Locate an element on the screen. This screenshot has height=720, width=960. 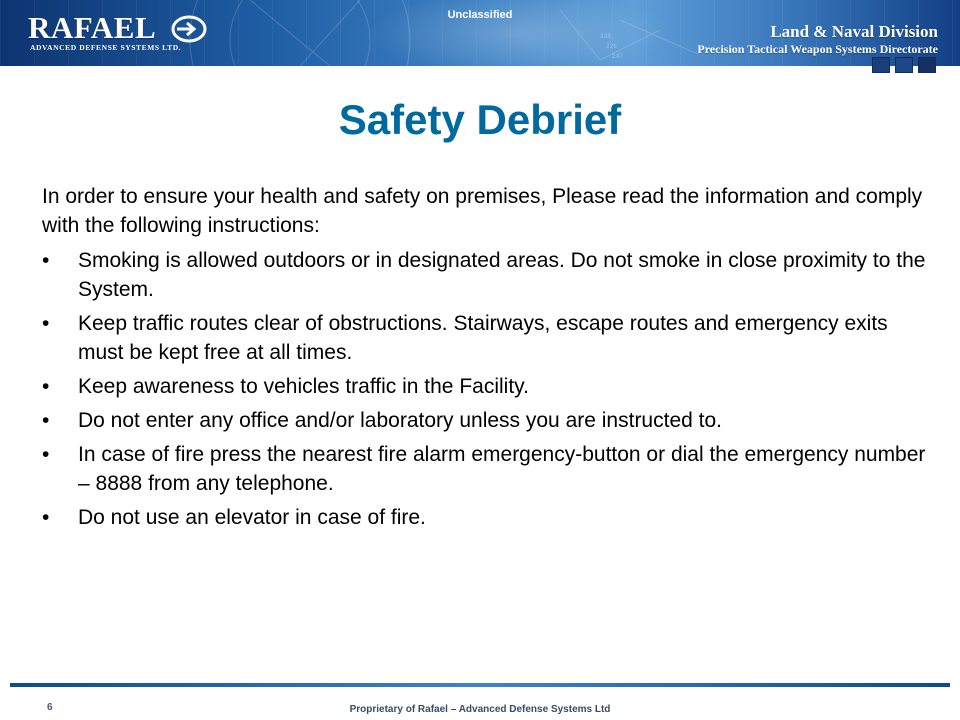
logo-wordmark: RAFAEL is located at coordinates (92, 27).